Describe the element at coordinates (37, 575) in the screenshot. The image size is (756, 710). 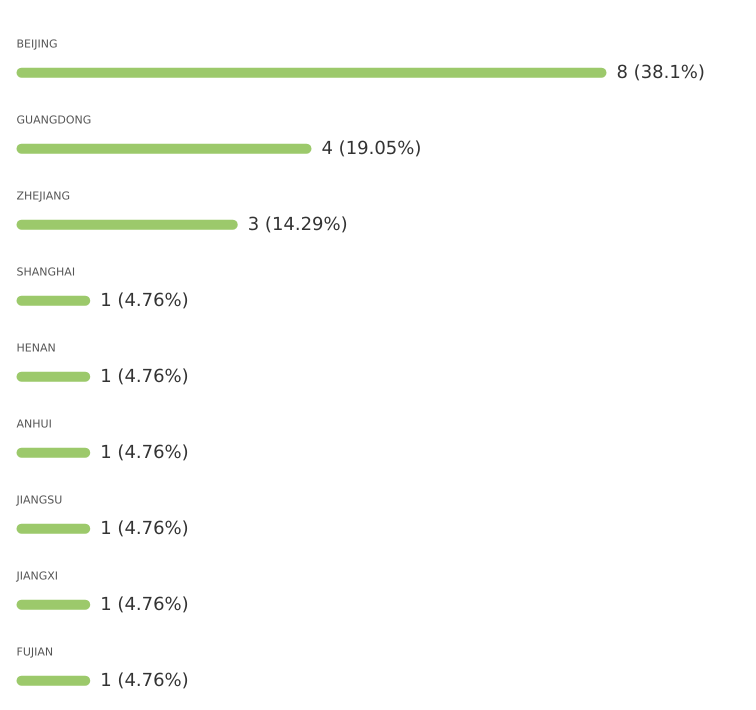
I see `y-tick-label: JIANGXI` at that location.